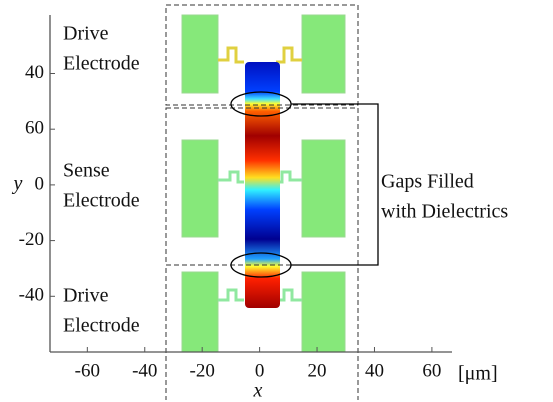  What do you see at coordinates (258, 391) in the screenshot?
I see `x-axis-label: x` at bounding box center [258, 391].